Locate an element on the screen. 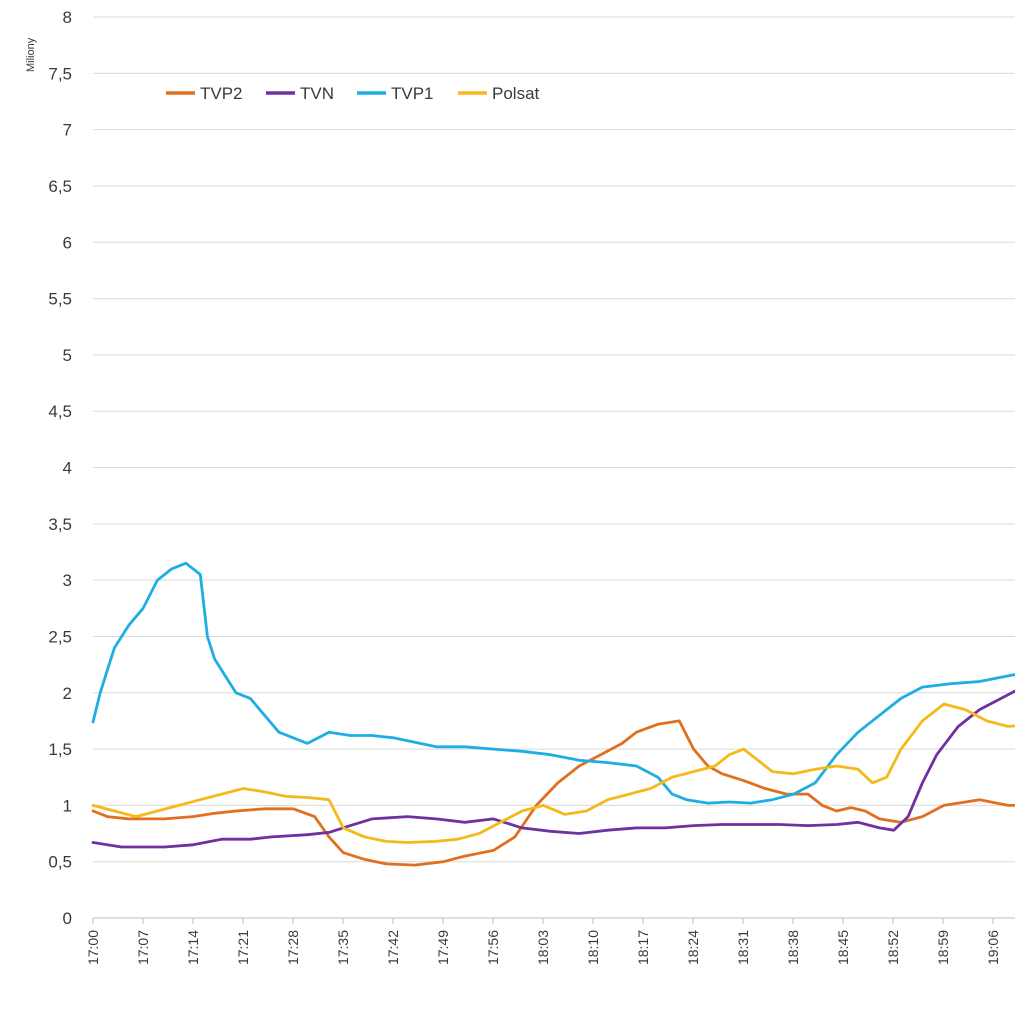 Image resolution: width=1015 pixels, height=1024 pixels. legend-label-polsat: Polsat is located at coordinates (516, 93).